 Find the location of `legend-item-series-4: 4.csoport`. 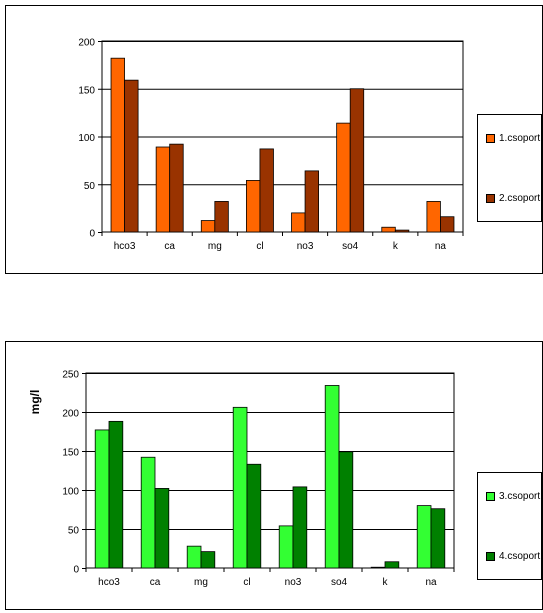

legend-item-series-4: 4.csoport is located at coordinates (513, 556).